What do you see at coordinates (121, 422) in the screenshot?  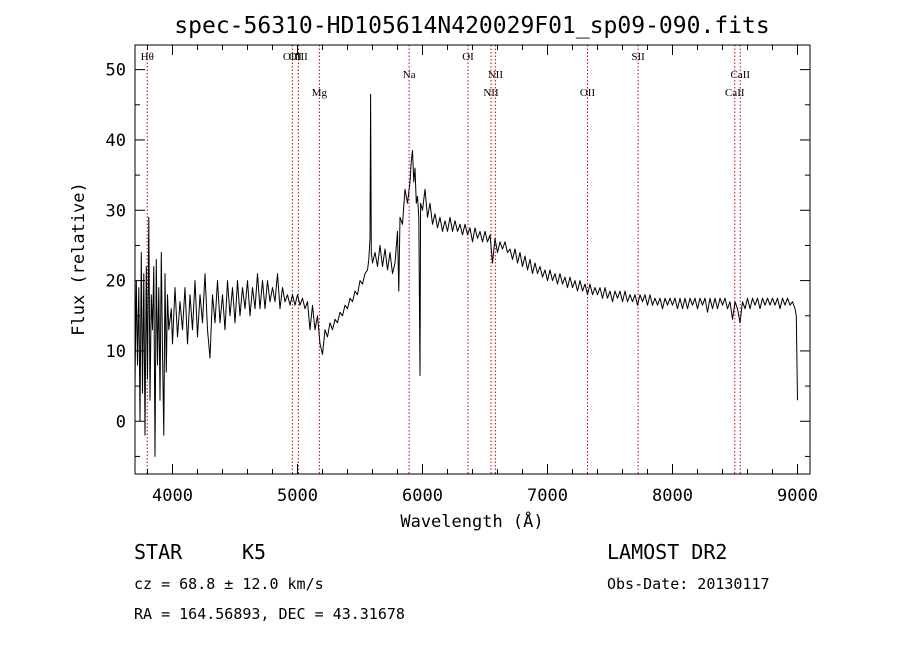 I see `y-tick-label: 0` at bounding box center [121, 422].